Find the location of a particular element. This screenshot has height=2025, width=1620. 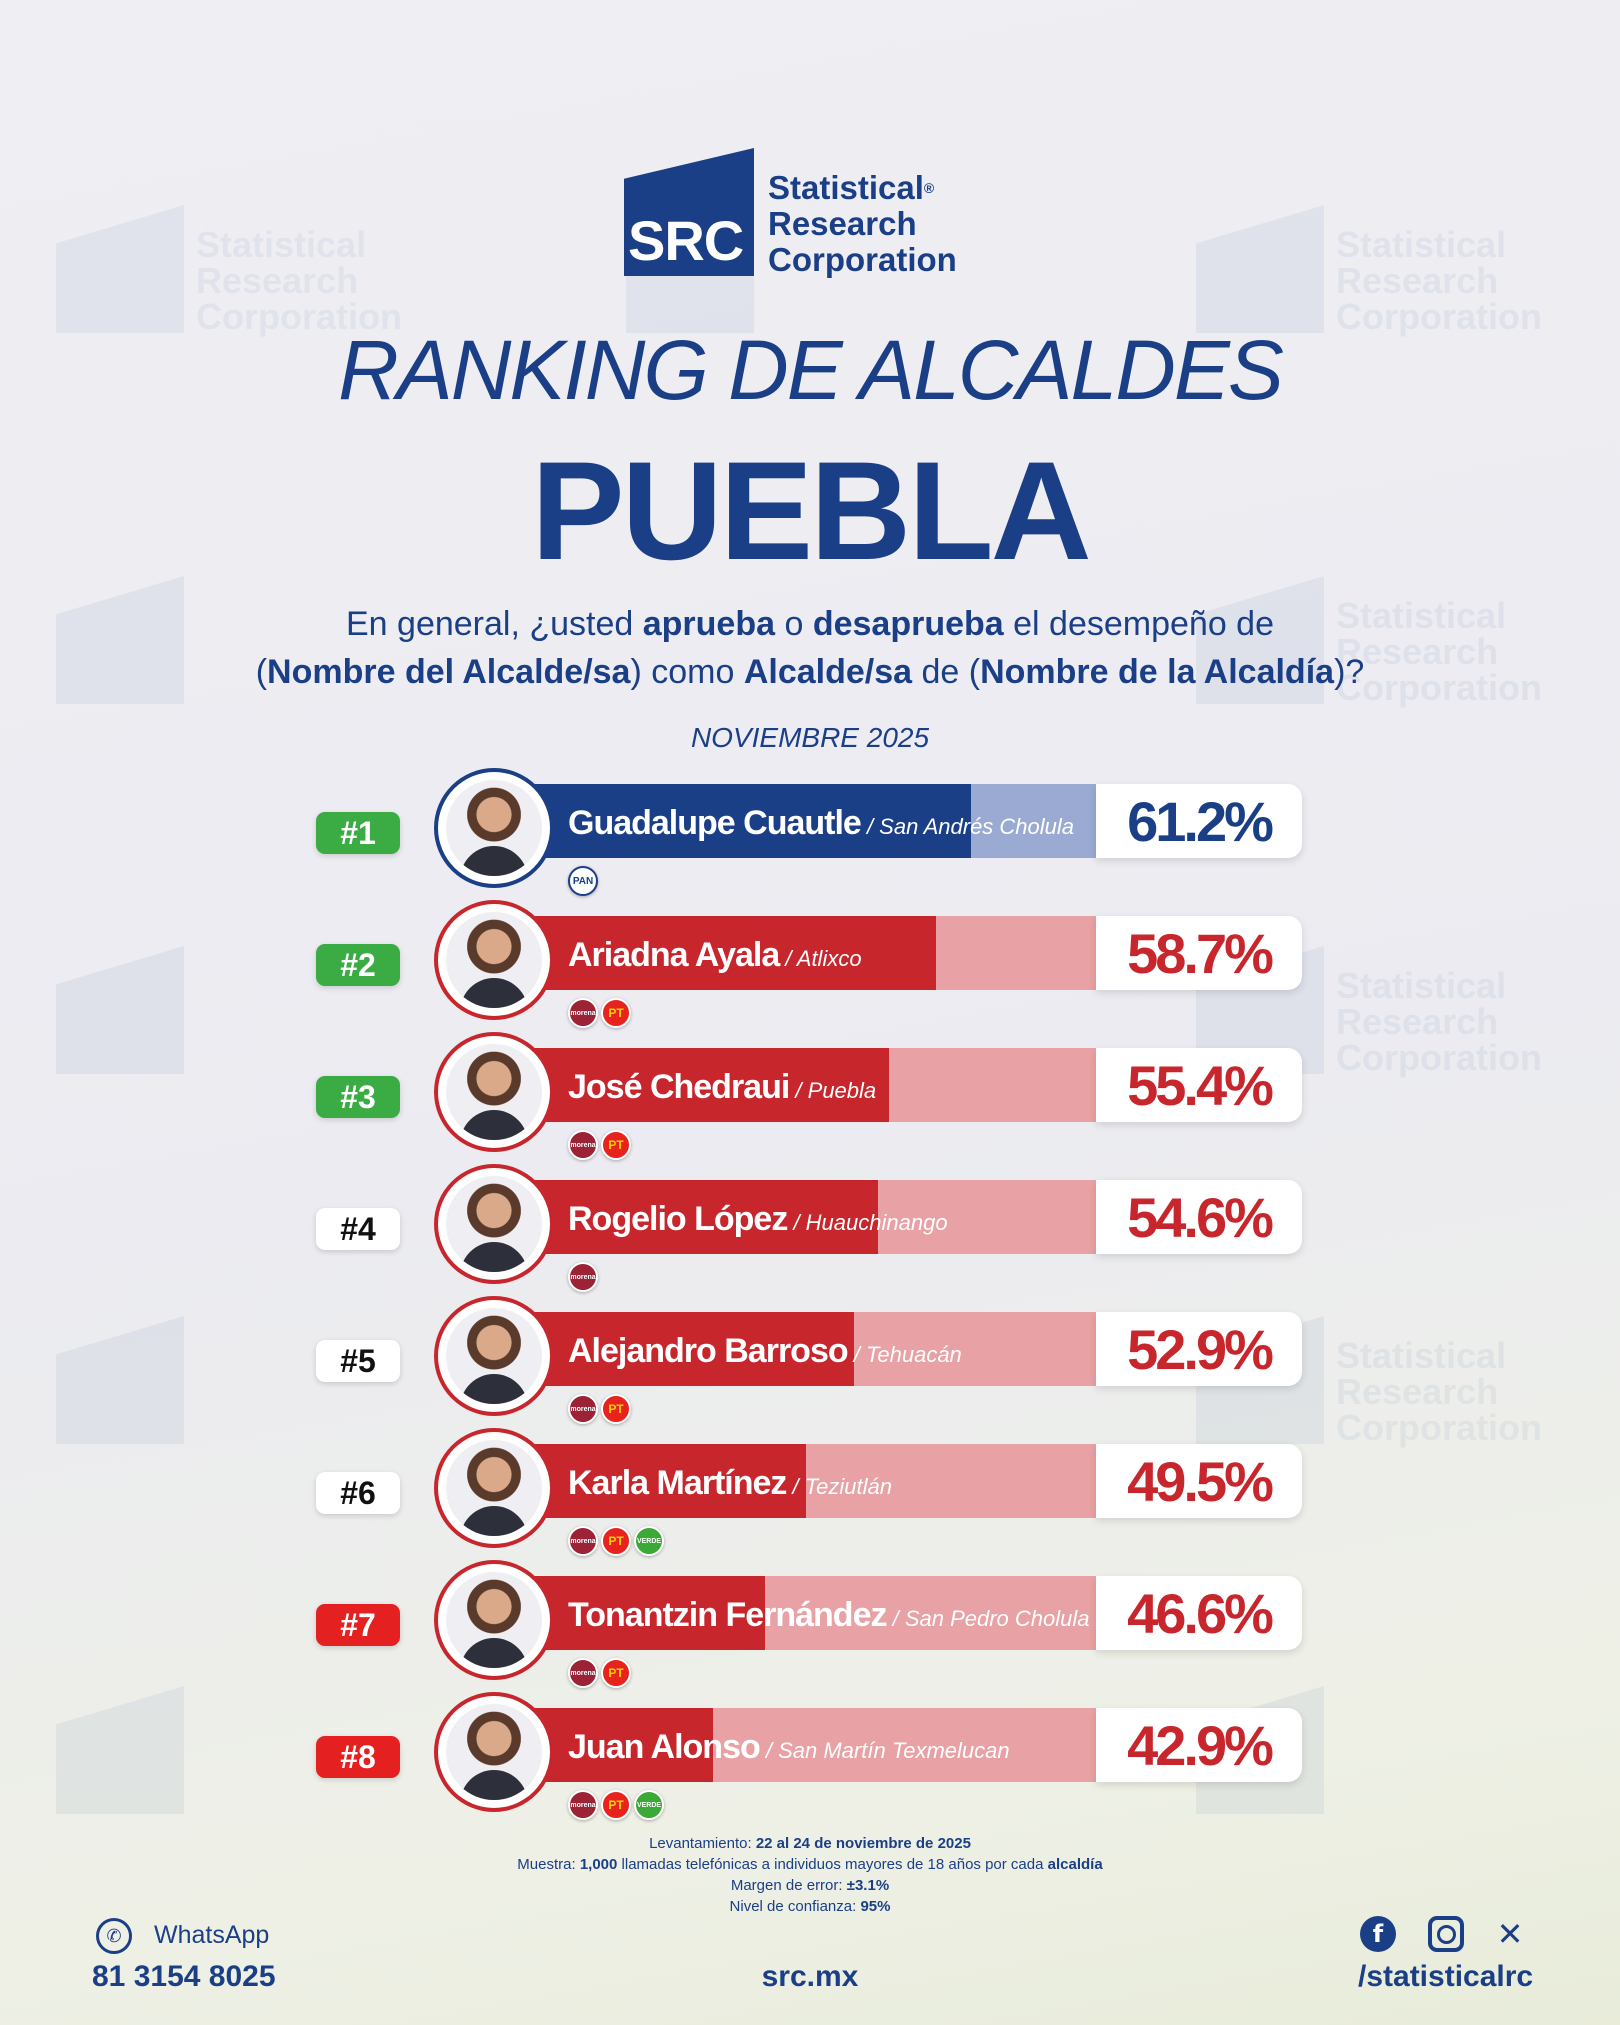

party-logos: PAN is located at coordinates (583, 881).